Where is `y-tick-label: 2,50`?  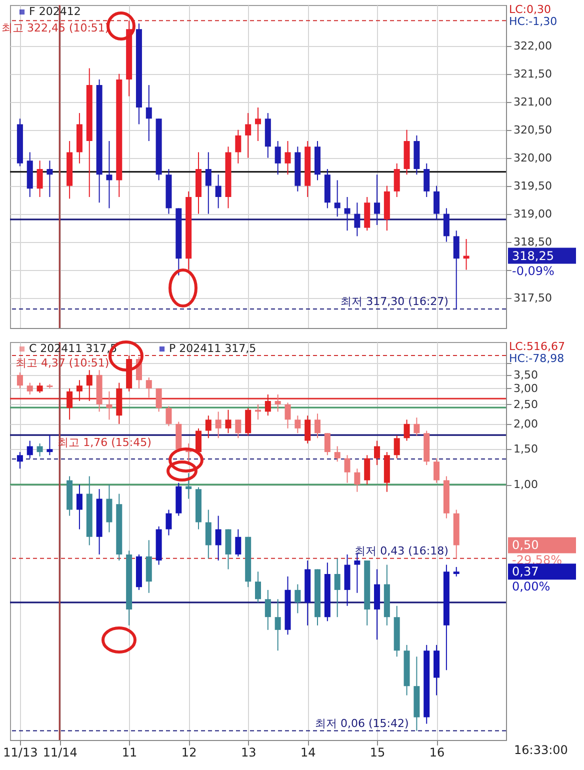
y-tick-label: 2,50 is located at coordinates (526, 404).